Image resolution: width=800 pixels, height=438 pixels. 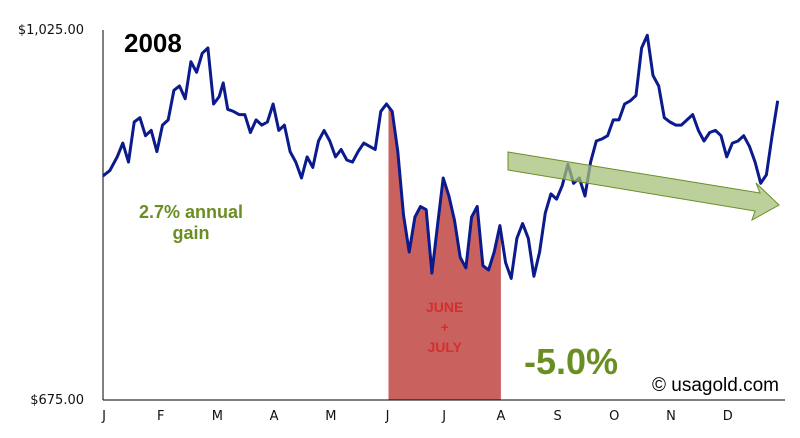 I want to click on copyright-label: © usagold.com, so click(x=715, y=385).